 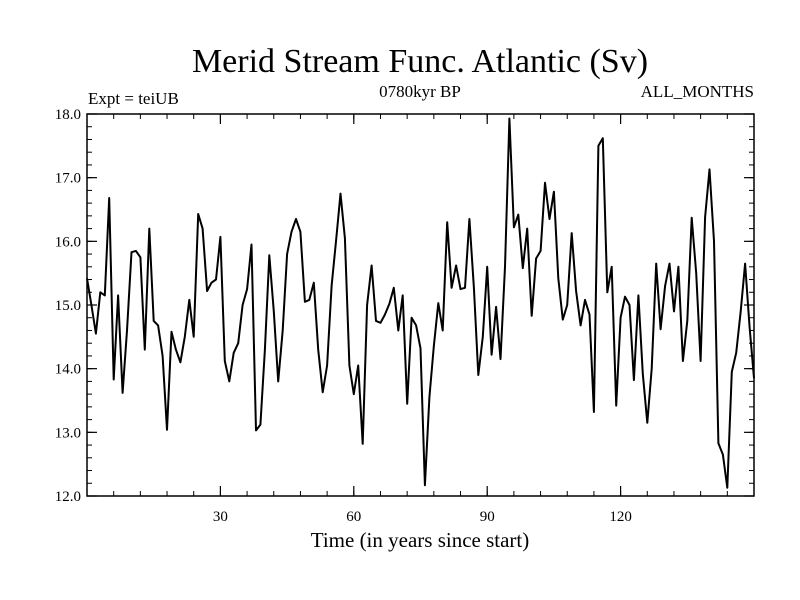 I want to click on y-tick-label: 16.0, so click(x=68, y=242).